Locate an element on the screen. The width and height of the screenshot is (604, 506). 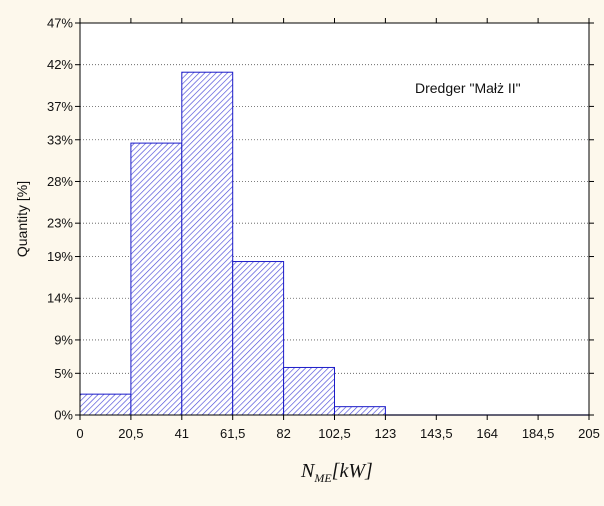
y-tick-label: 42% is located at coordinates (60, 64).